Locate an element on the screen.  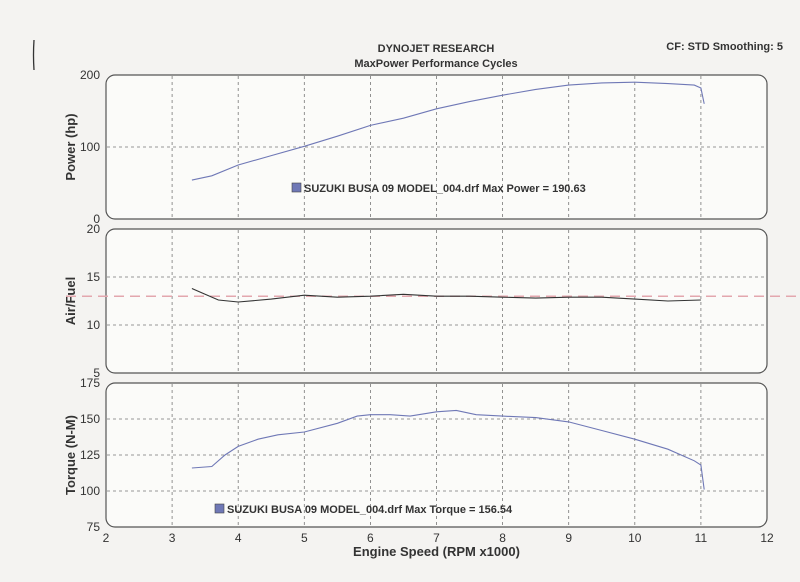
x-tick-label: 4 is located at coordinates (238, 538).